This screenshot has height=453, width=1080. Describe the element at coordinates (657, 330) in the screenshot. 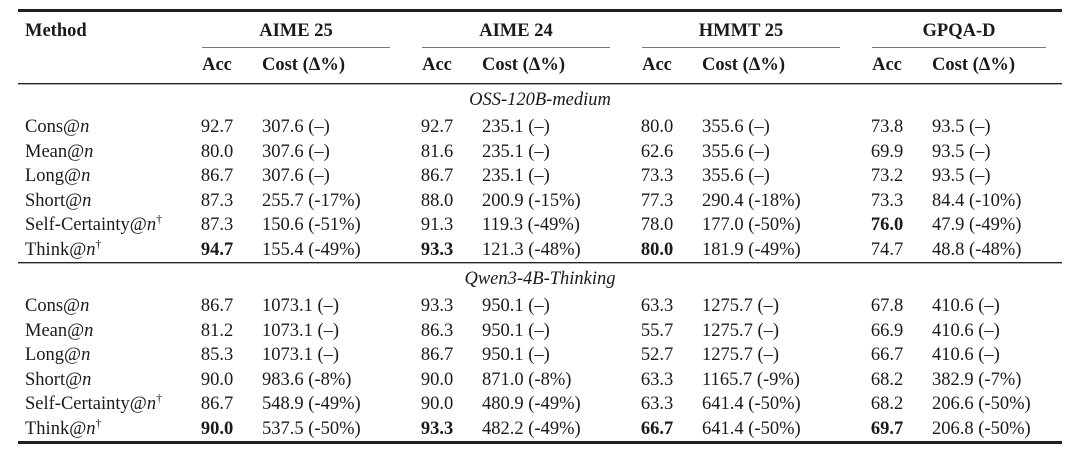

I see `acc-cell: 55.7` at that location.